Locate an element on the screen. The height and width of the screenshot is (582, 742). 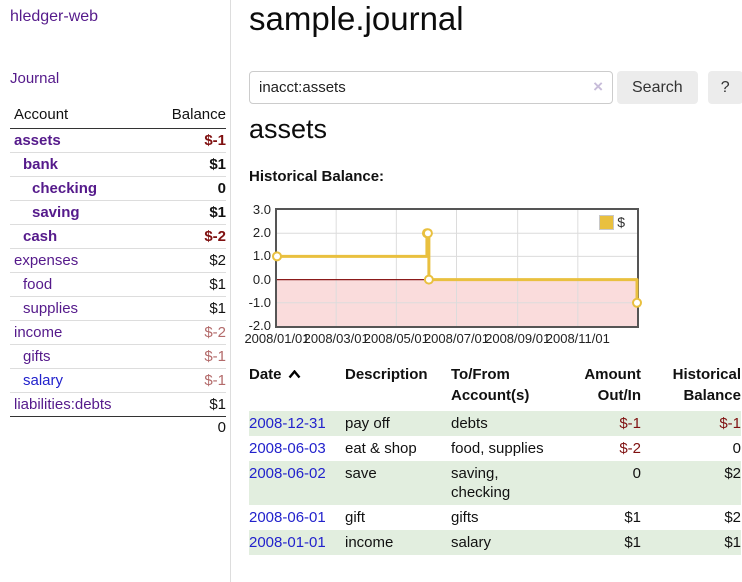
register-col-amount: Amount Out/In is located at coordinates (612, 385).